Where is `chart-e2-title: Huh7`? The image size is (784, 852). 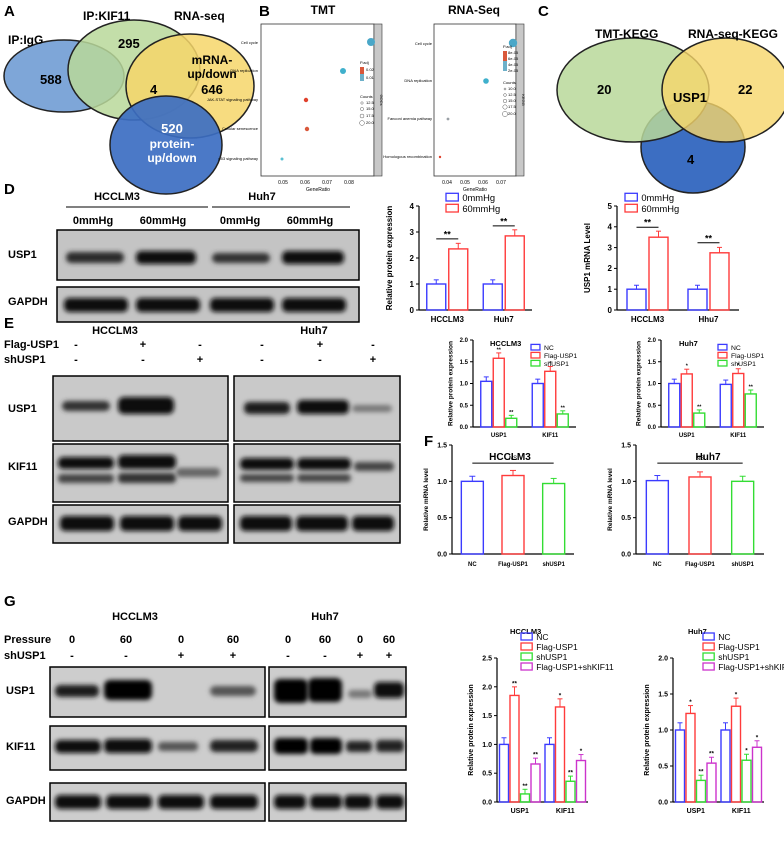 chart-e2-title: Huh7 is located at coordinates (688, 343).